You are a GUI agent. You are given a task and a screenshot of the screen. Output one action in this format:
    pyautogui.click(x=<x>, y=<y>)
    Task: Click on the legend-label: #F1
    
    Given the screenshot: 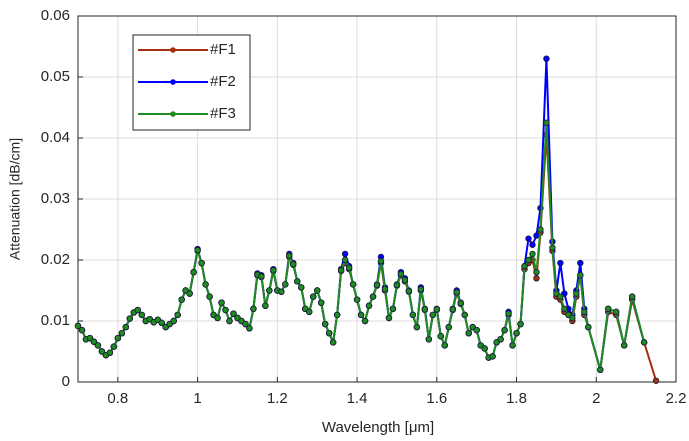 What is the action you would take?
    pyautogui.click(x=223, y=49)
    